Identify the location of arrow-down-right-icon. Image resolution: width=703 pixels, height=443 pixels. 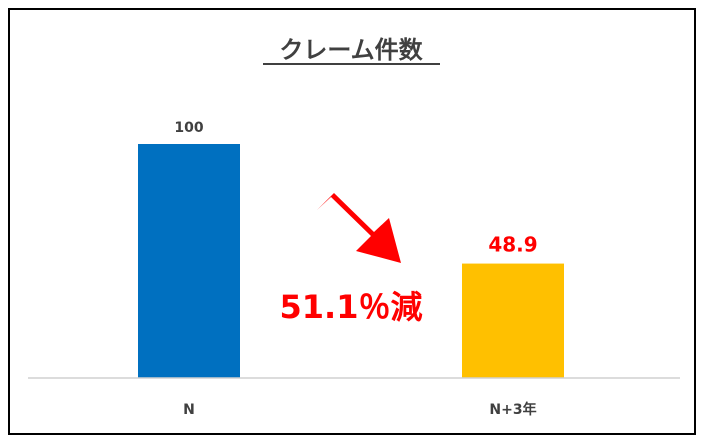
(359, 228).